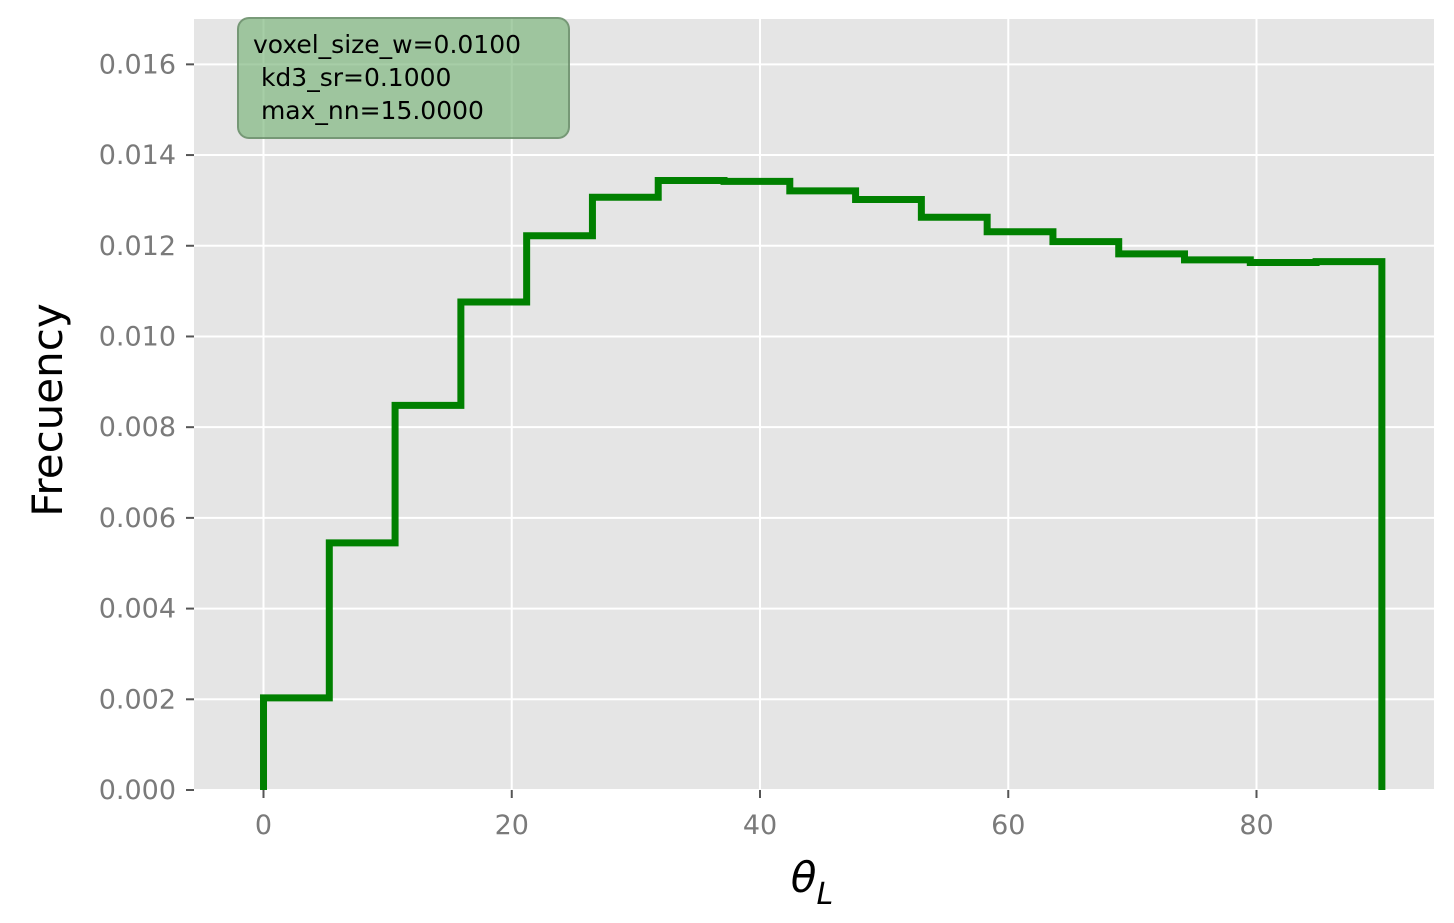 This screenshot has height=923, width=1454. I want to click on y-tick-label: 0.006, so click(137, 518).